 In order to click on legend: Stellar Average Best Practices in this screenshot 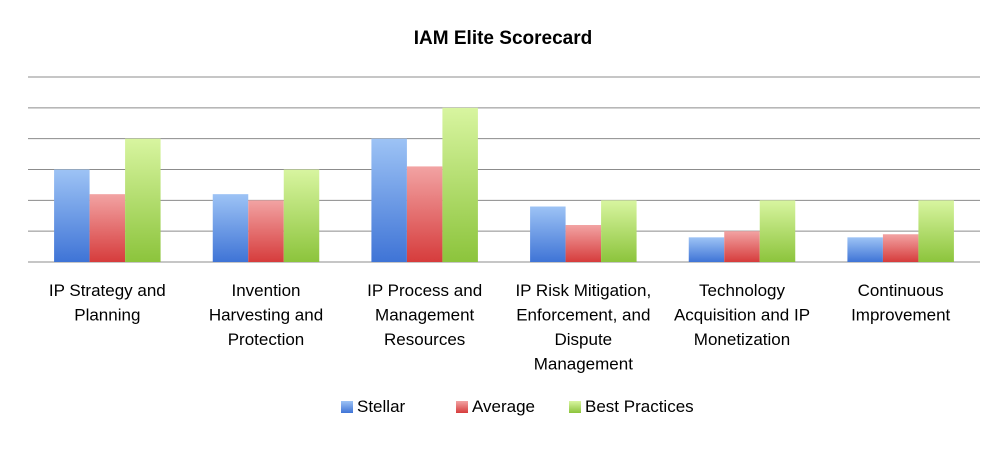, I will do `click(517, 406)`.